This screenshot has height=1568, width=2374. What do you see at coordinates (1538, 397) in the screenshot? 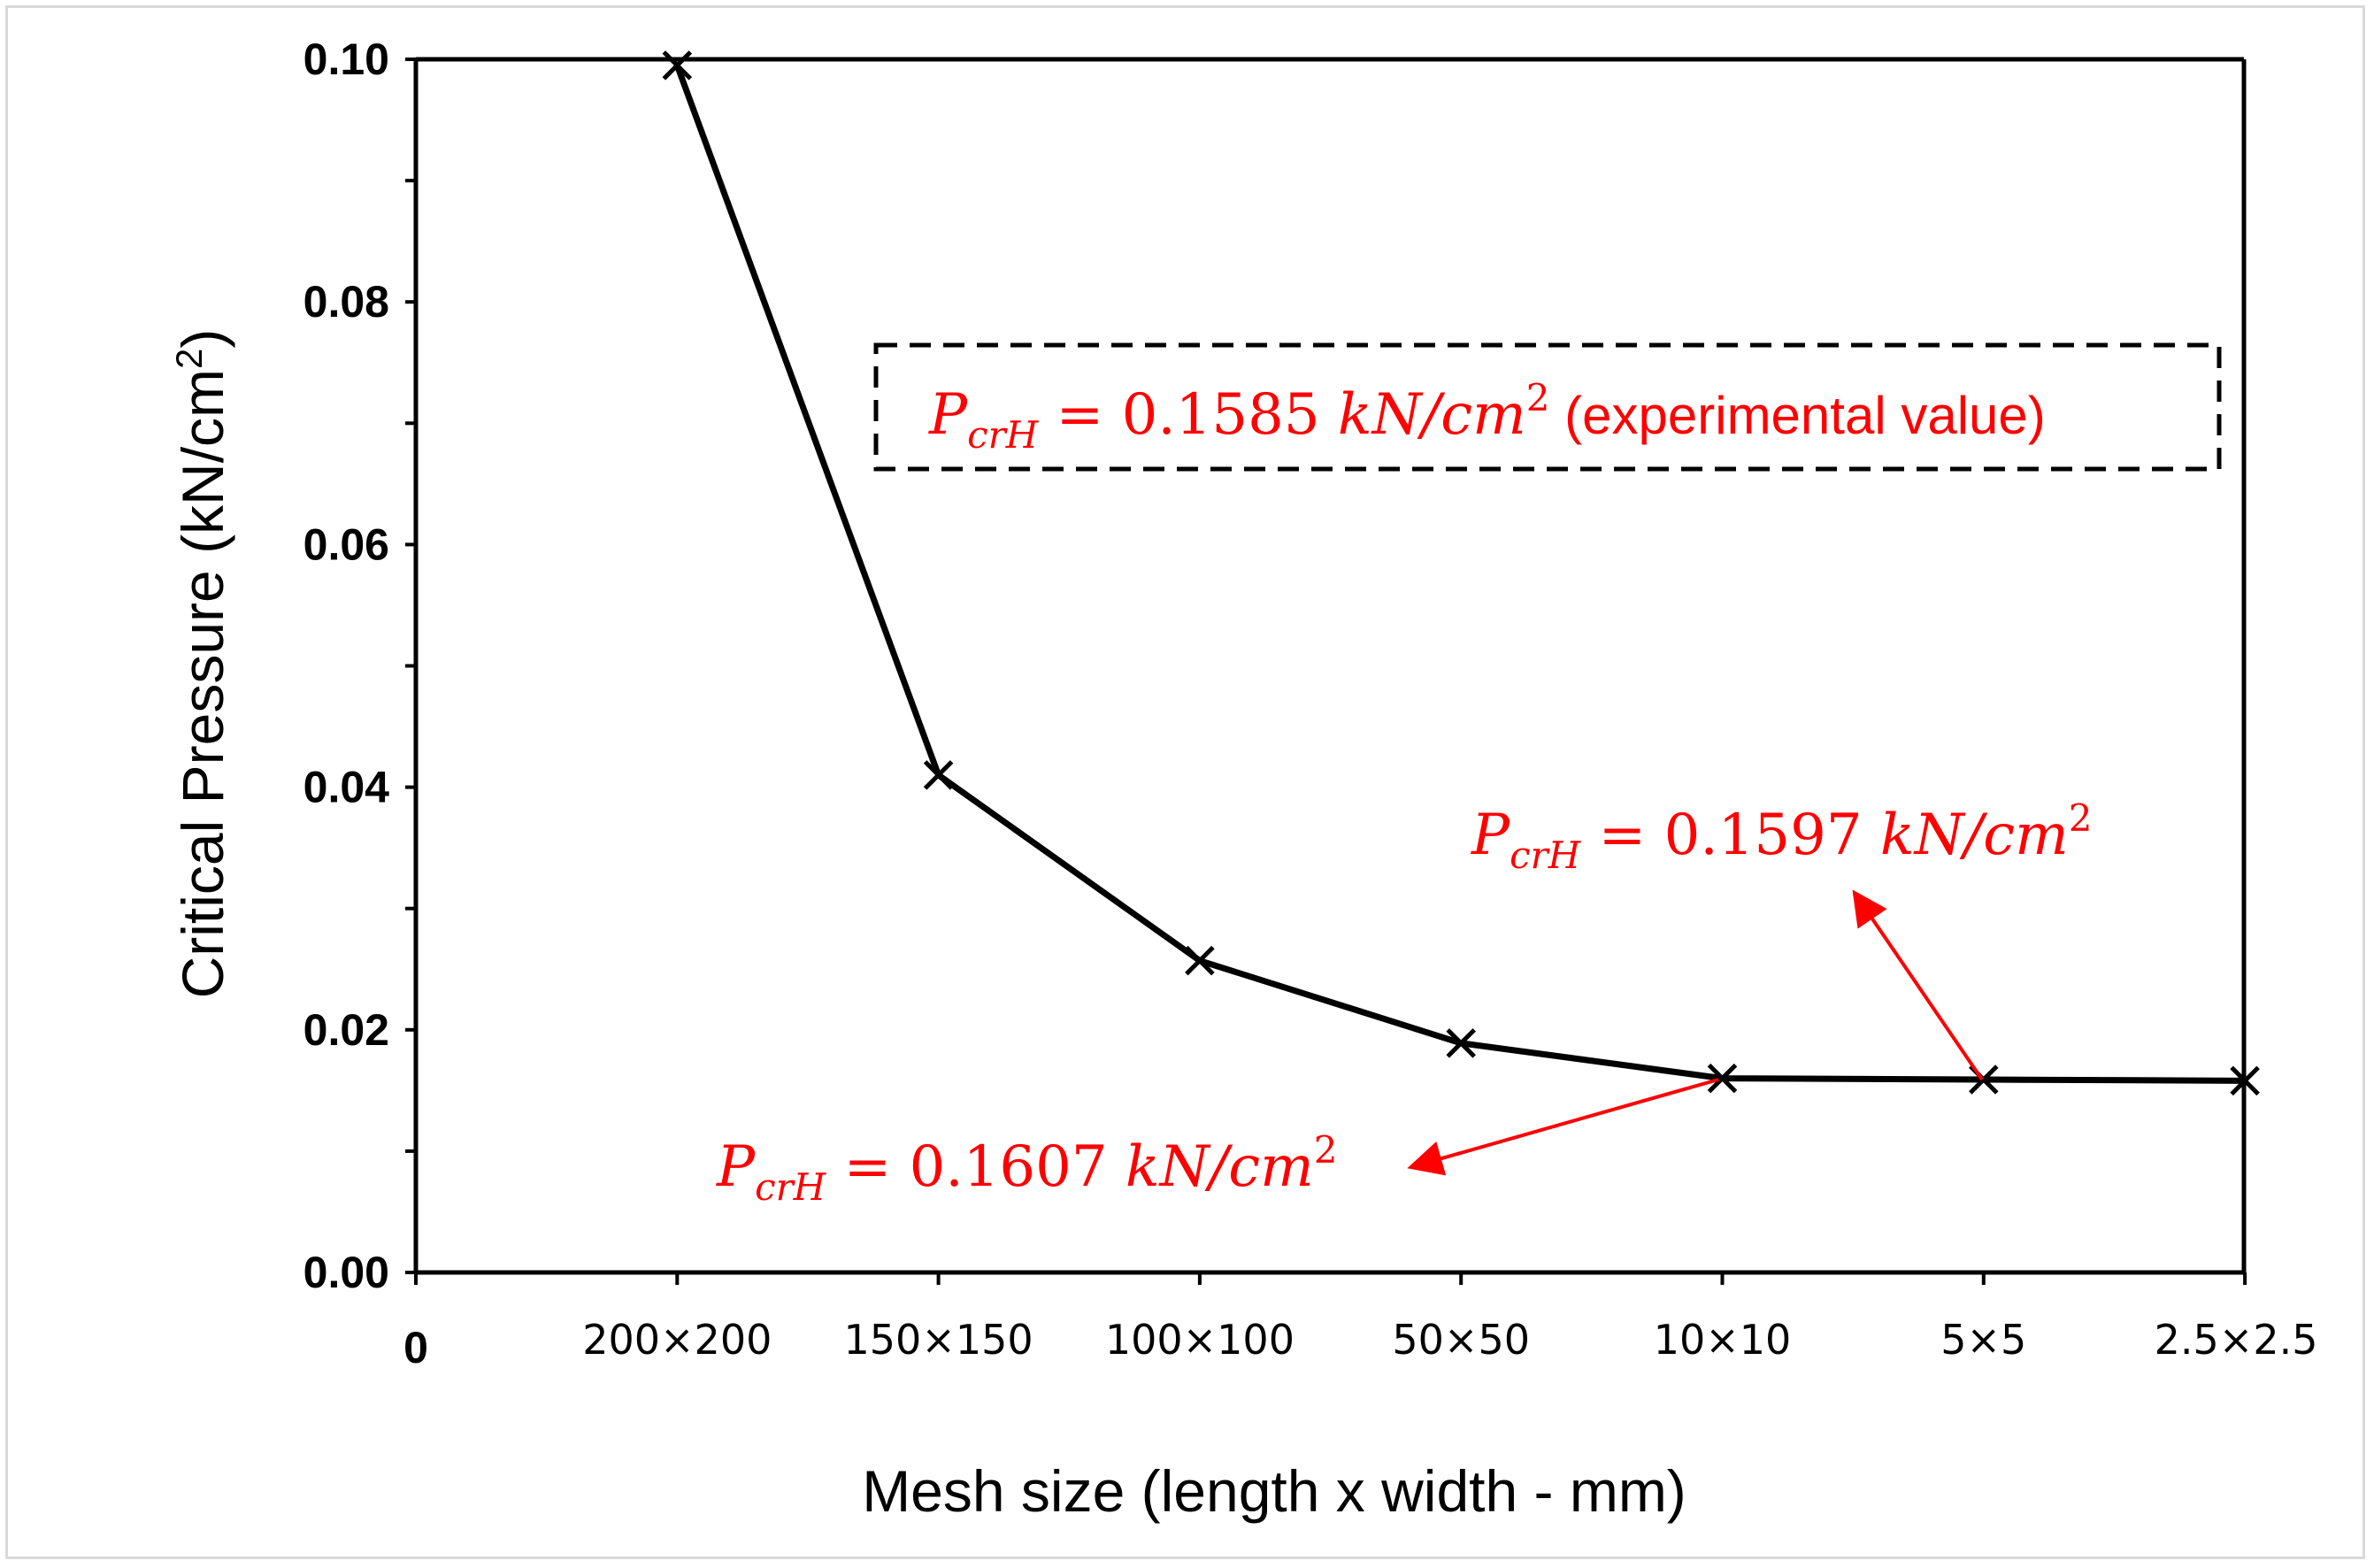
I see `ann-exp-sup: 2` at bounding box center [1538, 397].